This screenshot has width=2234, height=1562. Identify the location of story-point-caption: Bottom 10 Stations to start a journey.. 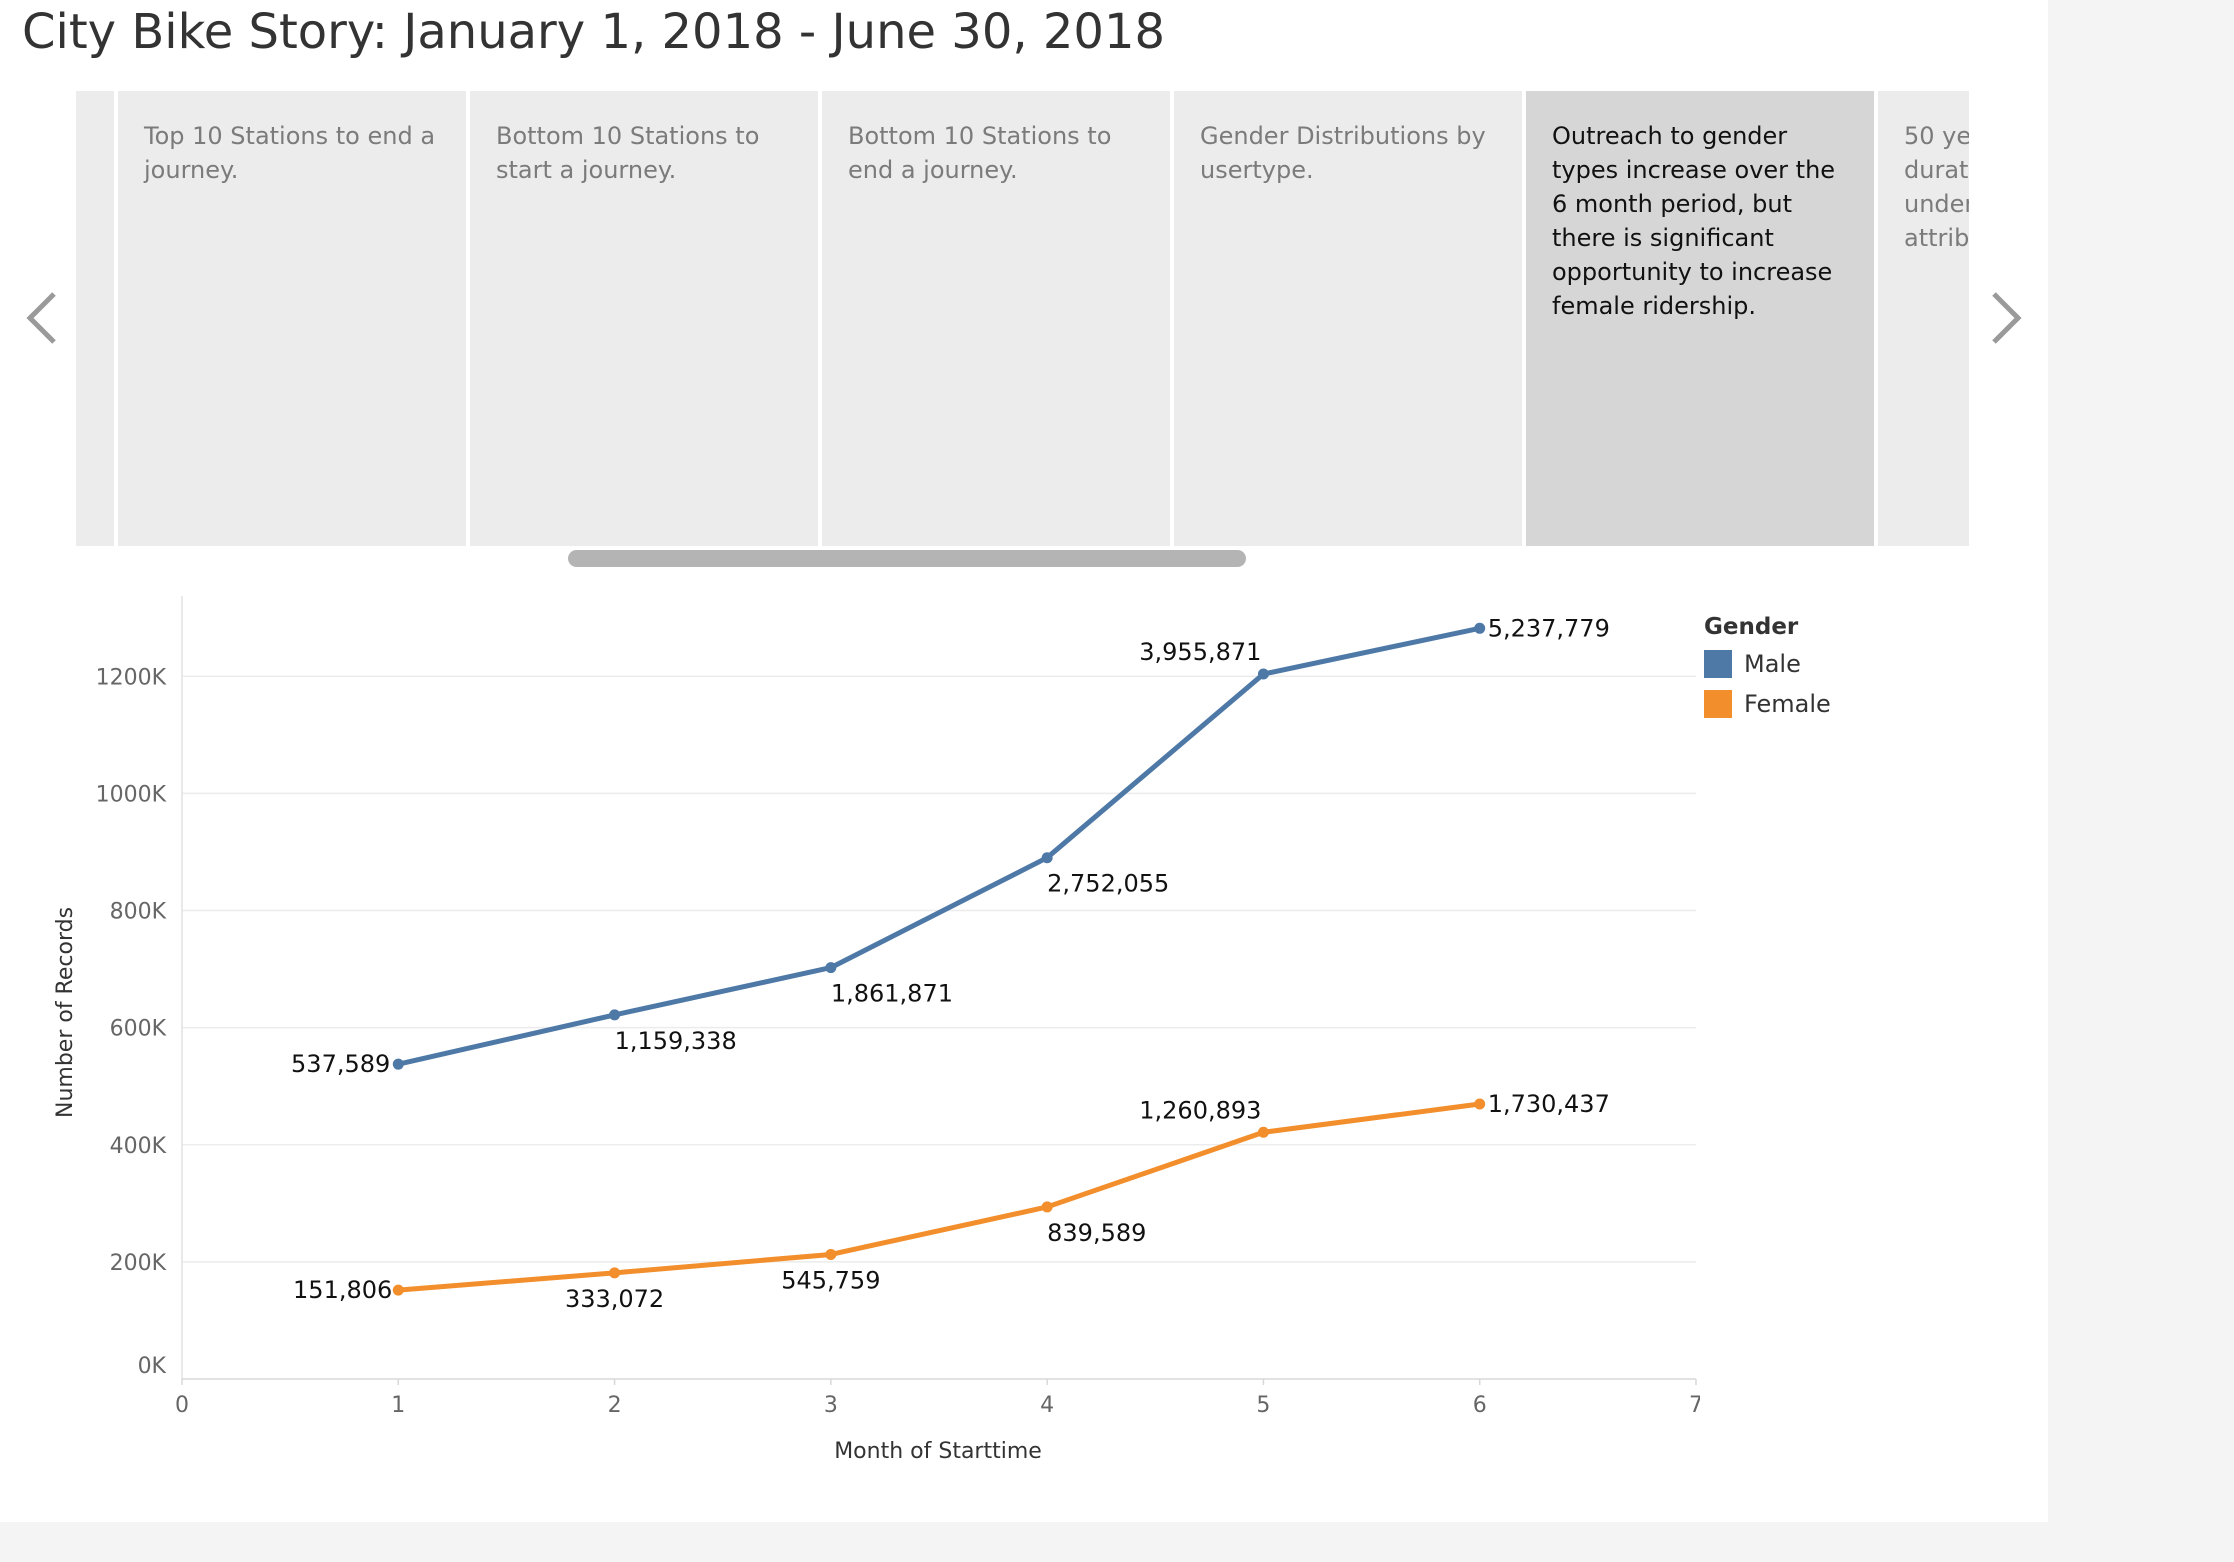
(628, 153).